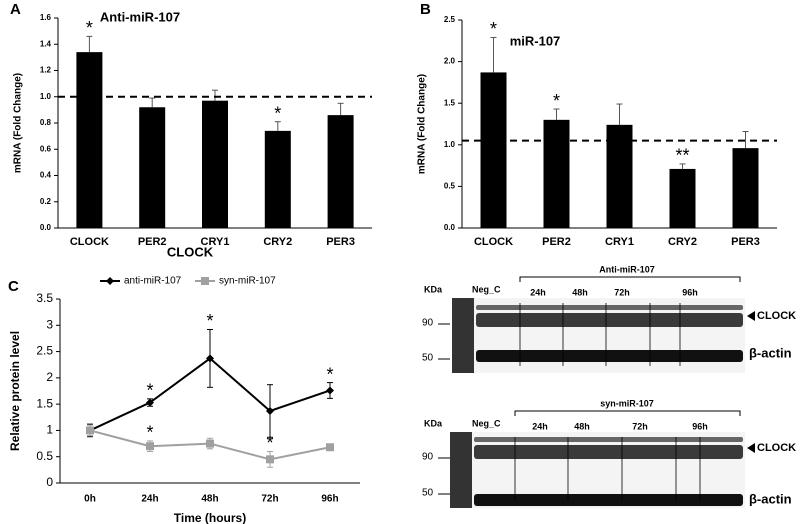 The image size is (800, 524). Describe the element at coordinates (627, 269) in the screenshot. I see `blot-title: Anti-miR-107` at that location.